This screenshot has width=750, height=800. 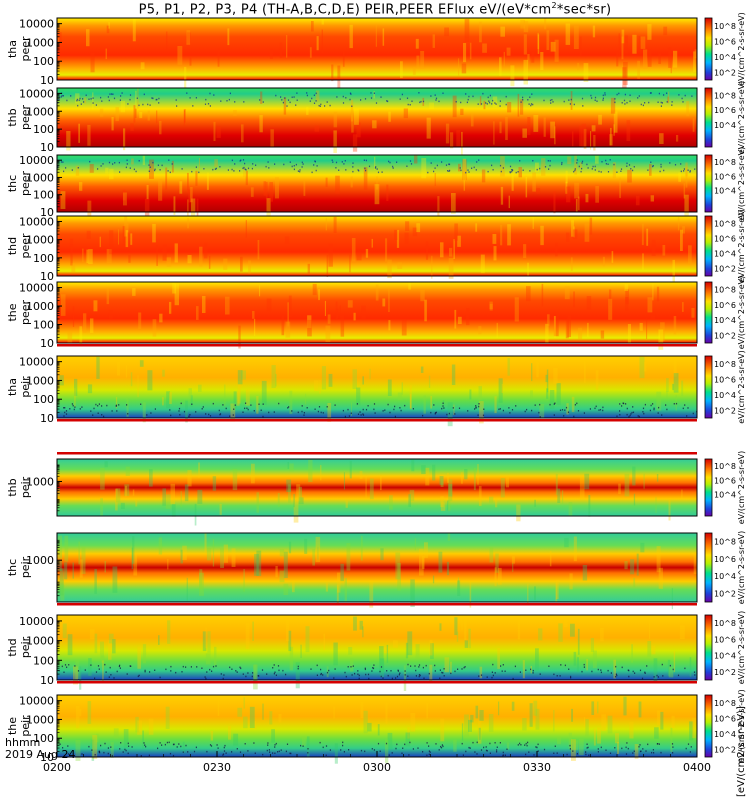 What do you see at coordinates (57, 767) in the screenshot?
I see `x-tick-label: 0200` at bounding box center [57, 767].